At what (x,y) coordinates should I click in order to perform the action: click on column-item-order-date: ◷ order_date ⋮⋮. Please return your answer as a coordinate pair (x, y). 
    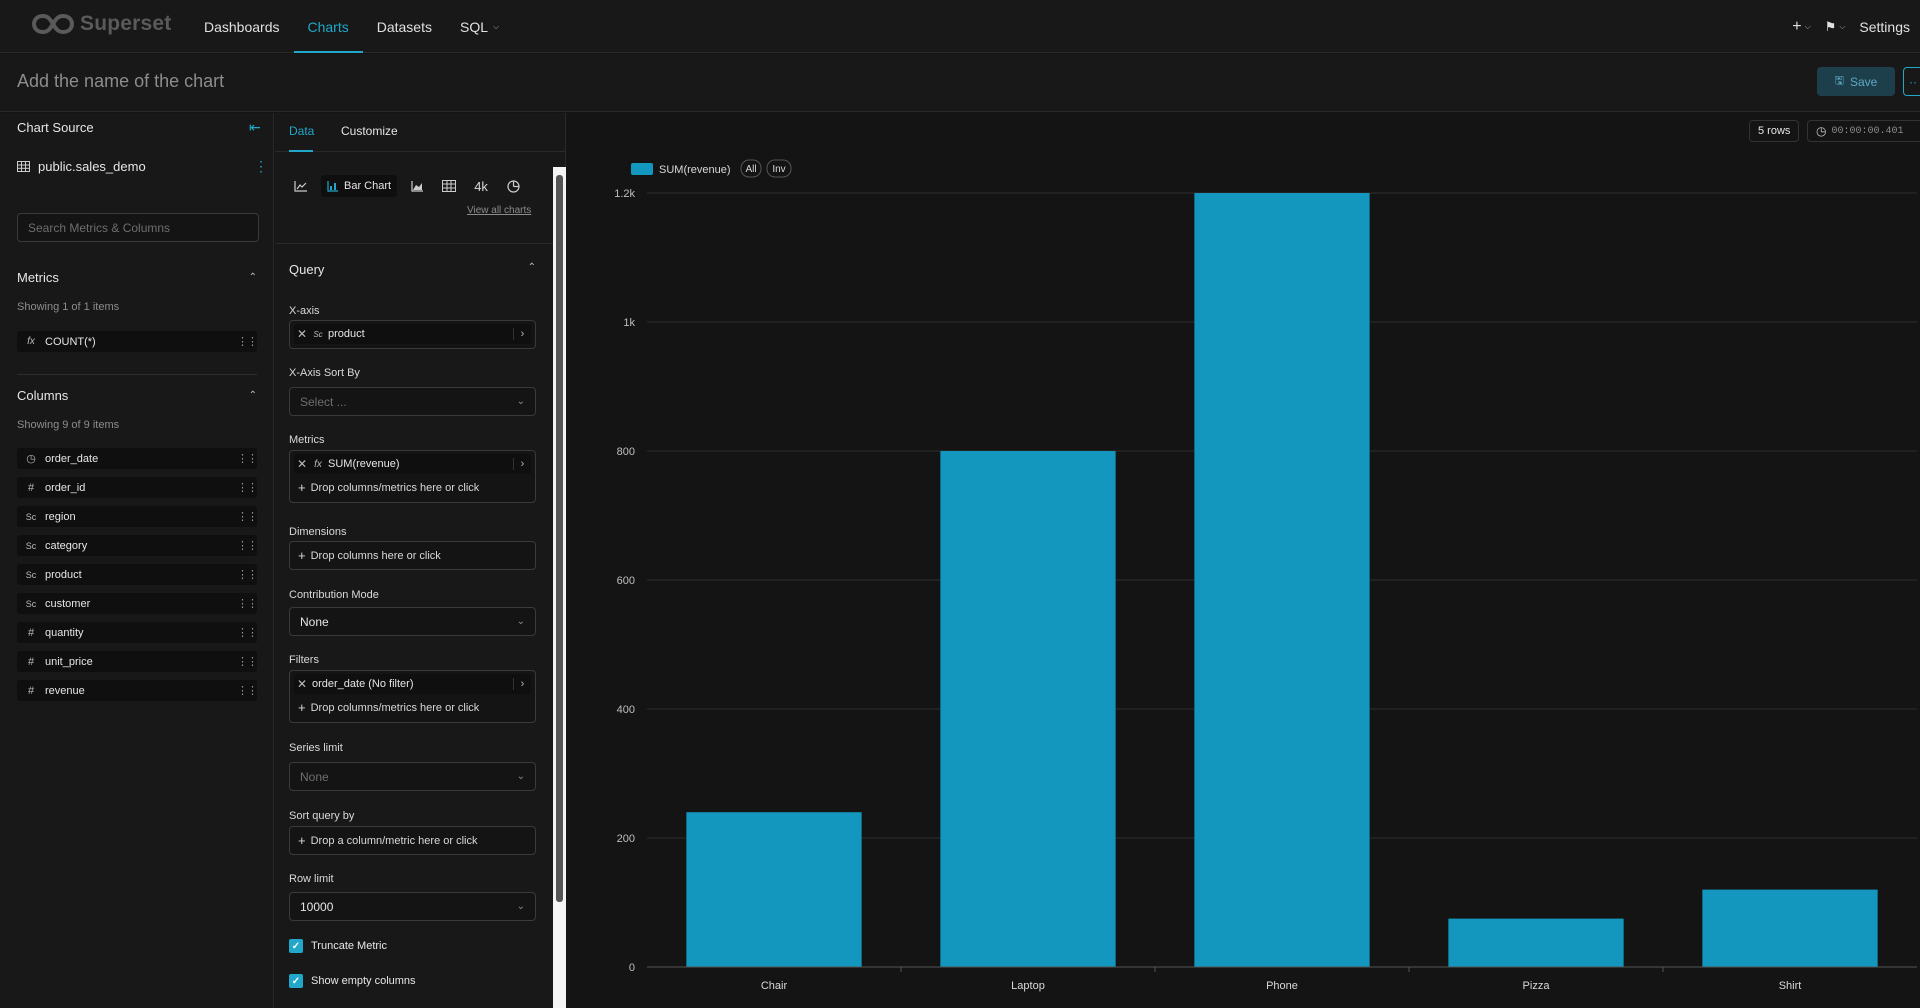
    Looking at the image, I should click on (137, 458).